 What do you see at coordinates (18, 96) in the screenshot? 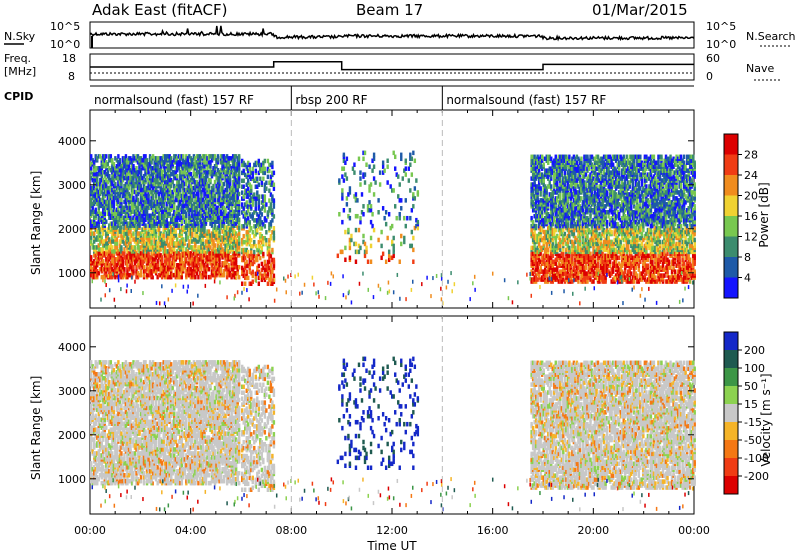
I see `cpid-label: CPID` at bounding box center [18, 96].